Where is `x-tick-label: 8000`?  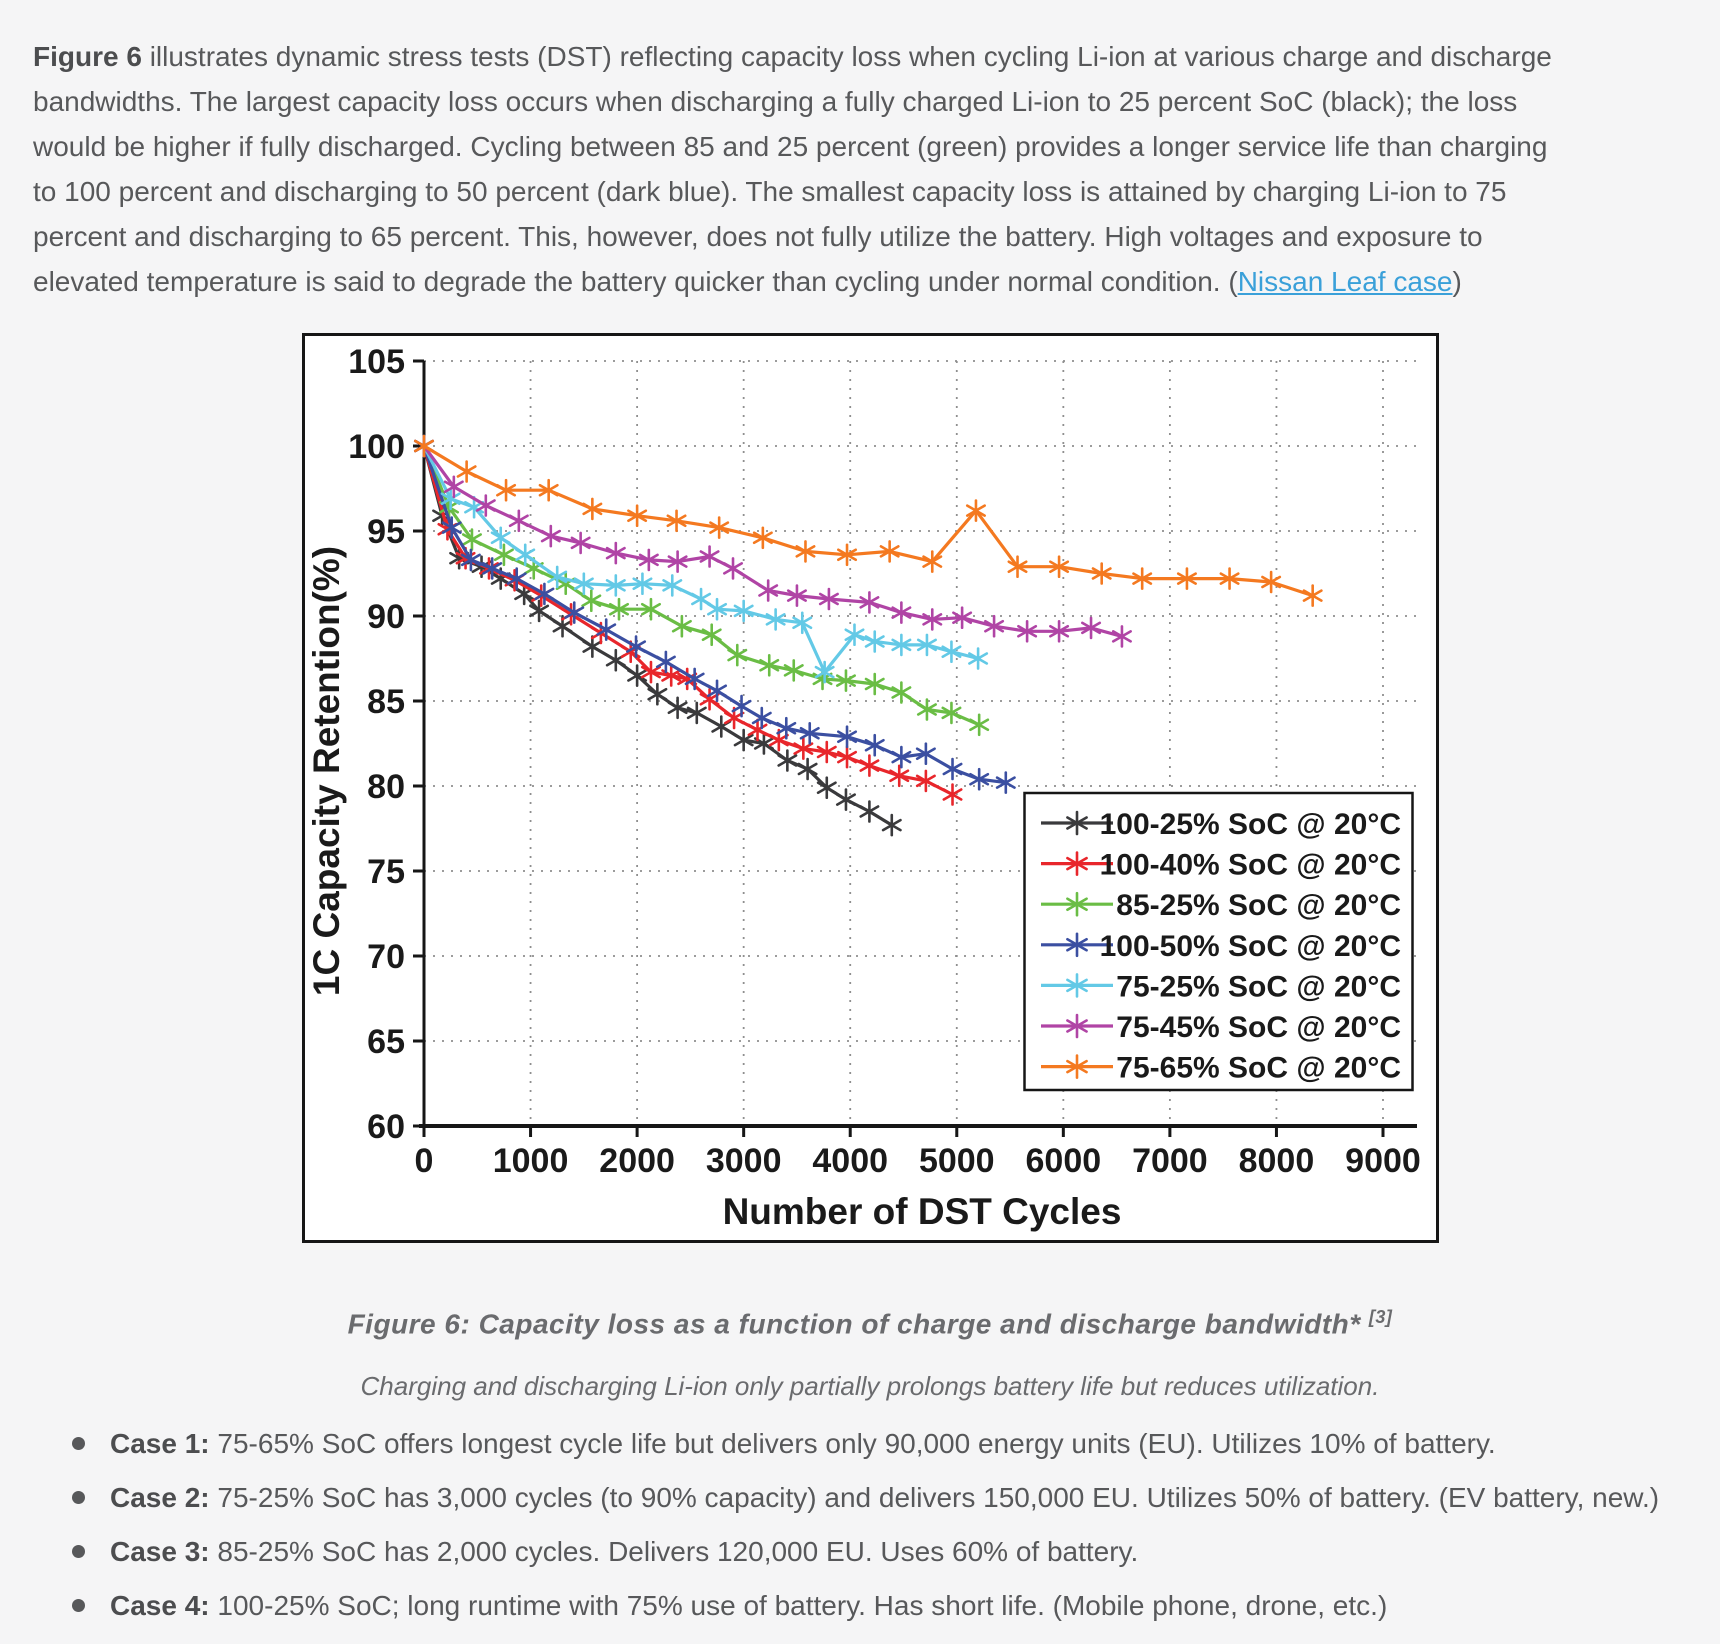 x-tick-label: 8000 is located at coordinates (1277, 1161).